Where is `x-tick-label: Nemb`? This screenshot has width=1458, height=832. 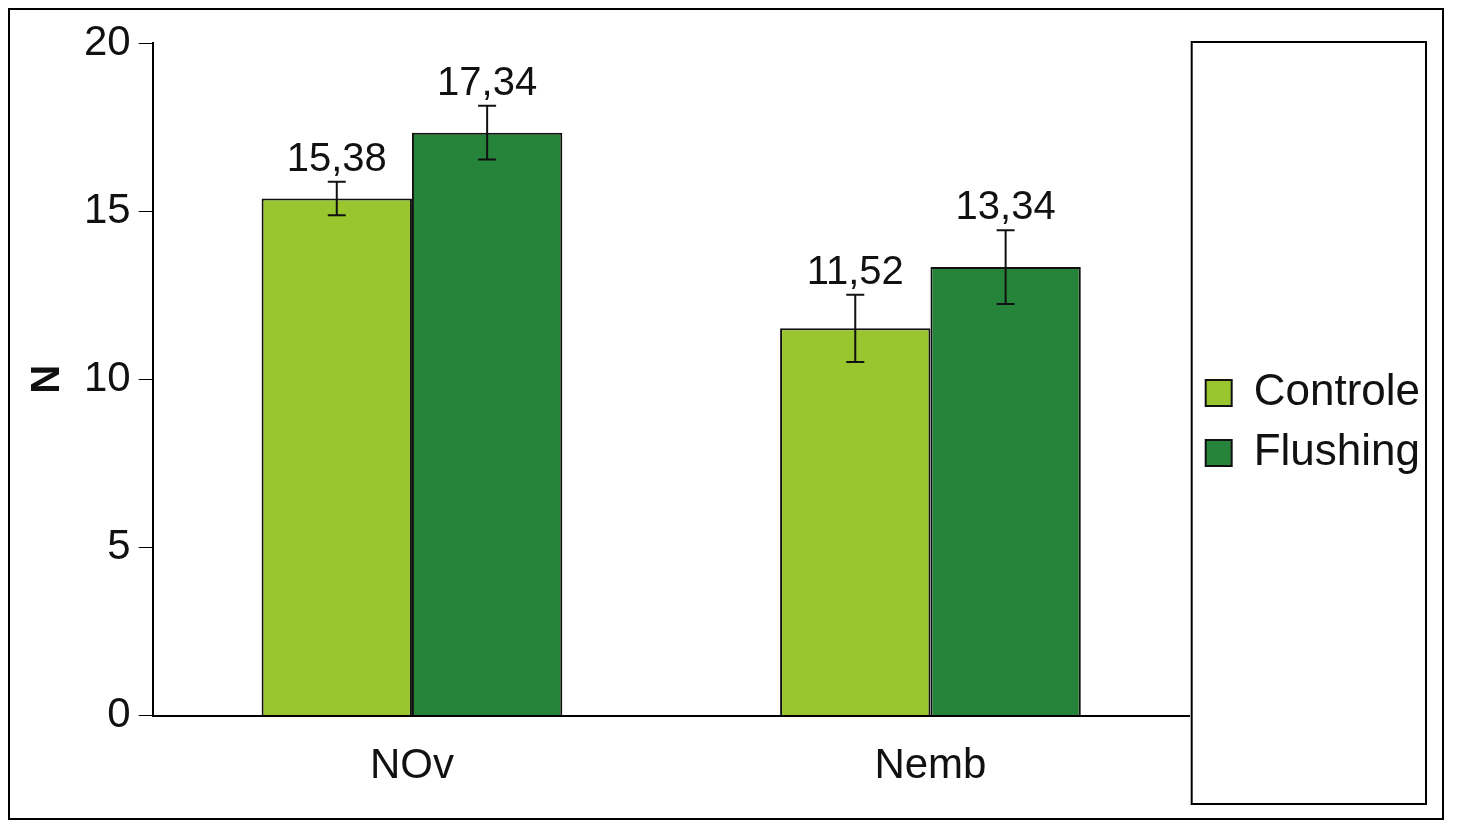 x-tick-label: Nemb is located at coordinates (930, 764).